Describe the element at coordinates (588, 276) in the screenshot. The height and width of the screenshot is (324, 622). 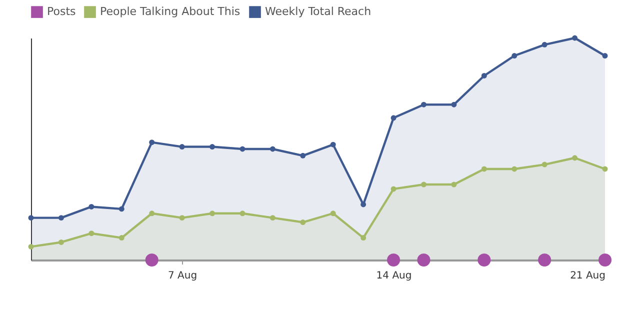
I see `x-tick-label: 21 Aug` at that location.